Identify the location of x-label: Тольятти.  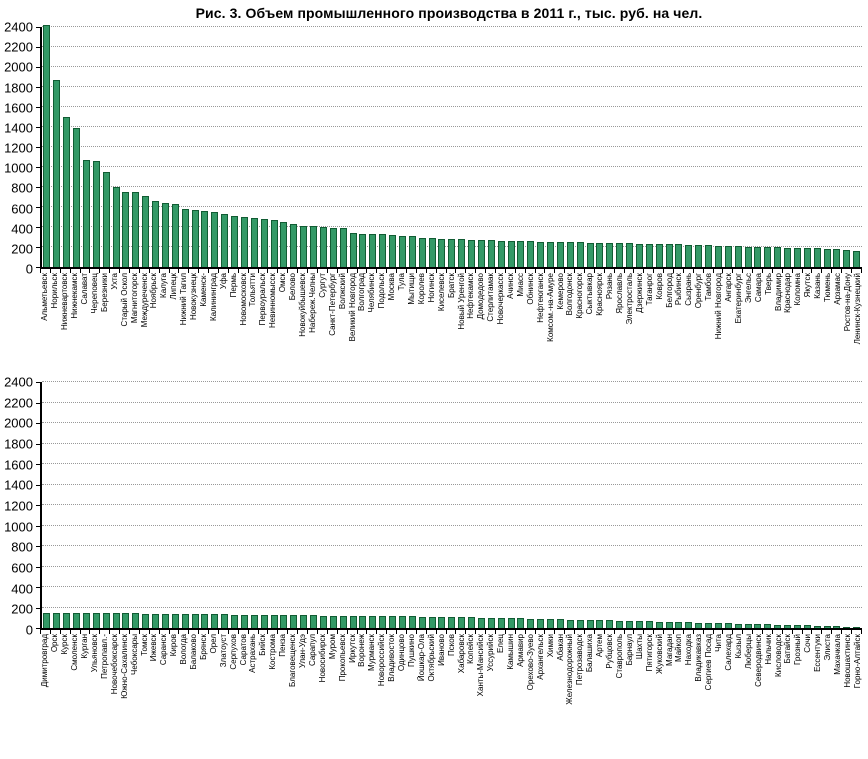
(253, 290).